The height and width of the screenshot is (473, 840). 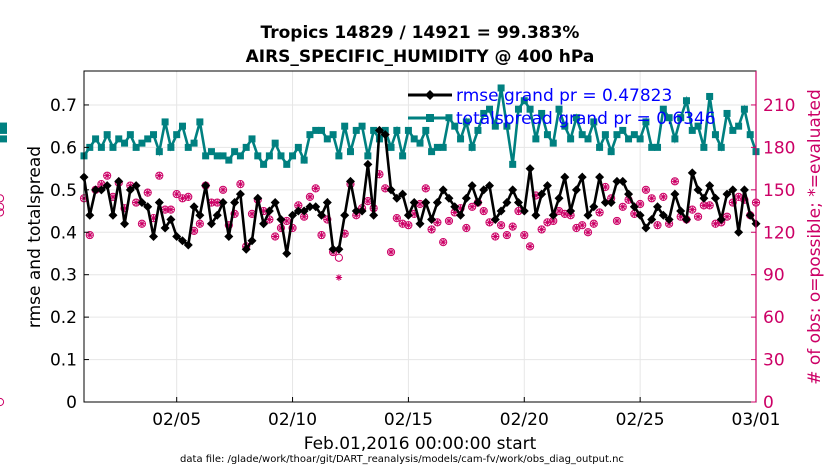 I want to click on y-tick-label-left: 0.6, so click(x=63, y=148).